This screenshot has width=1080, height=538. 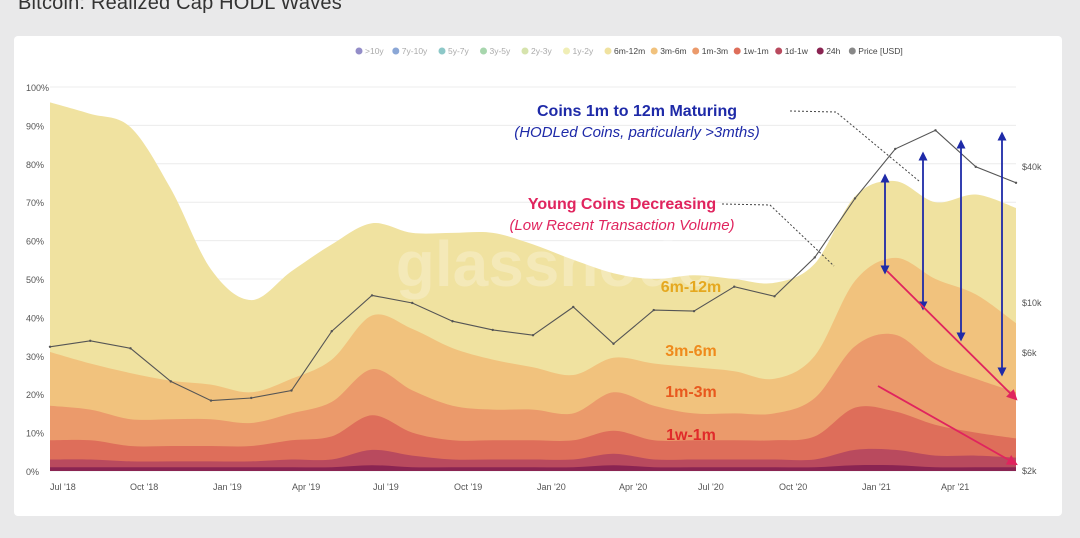 What do you see at coordinates (35, 126) in the screenshot?
I see `y-tick-label: 90%` at bounding box center [35, 126].